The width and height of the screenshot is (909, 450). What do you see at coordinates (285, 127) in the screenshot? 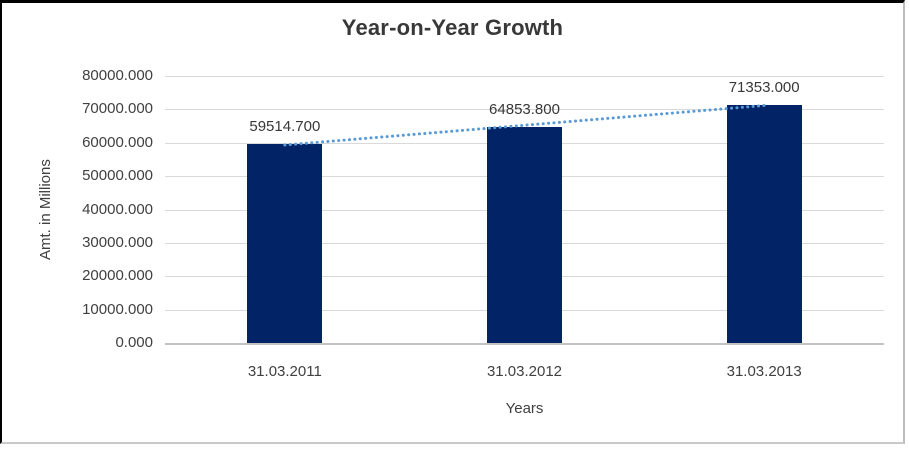
I see `bar-value-label: 59514.700` at bounding box center [285, 127].